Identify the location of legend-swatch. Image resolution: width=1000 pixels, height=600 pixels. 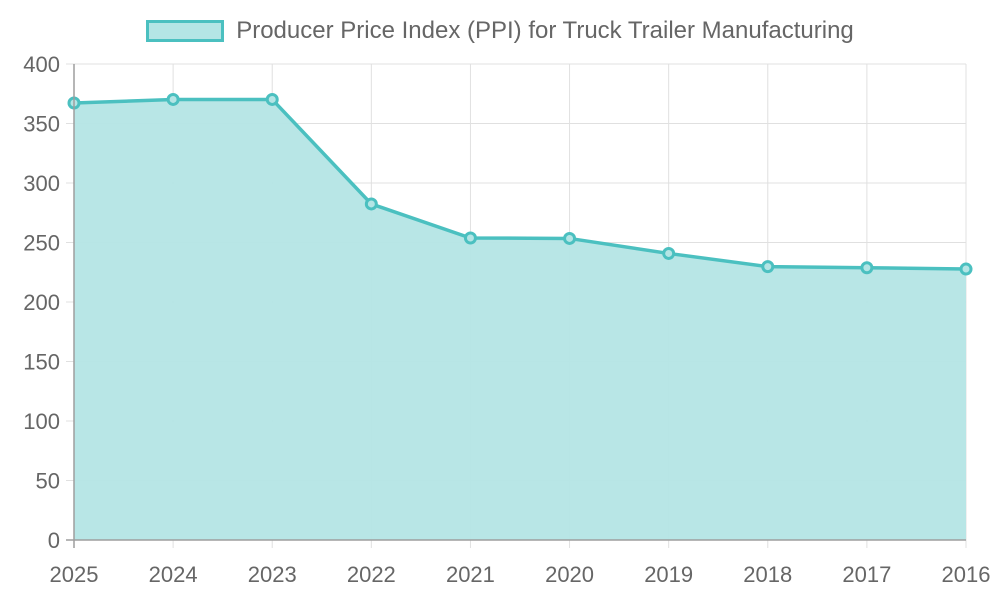
(185, 31).